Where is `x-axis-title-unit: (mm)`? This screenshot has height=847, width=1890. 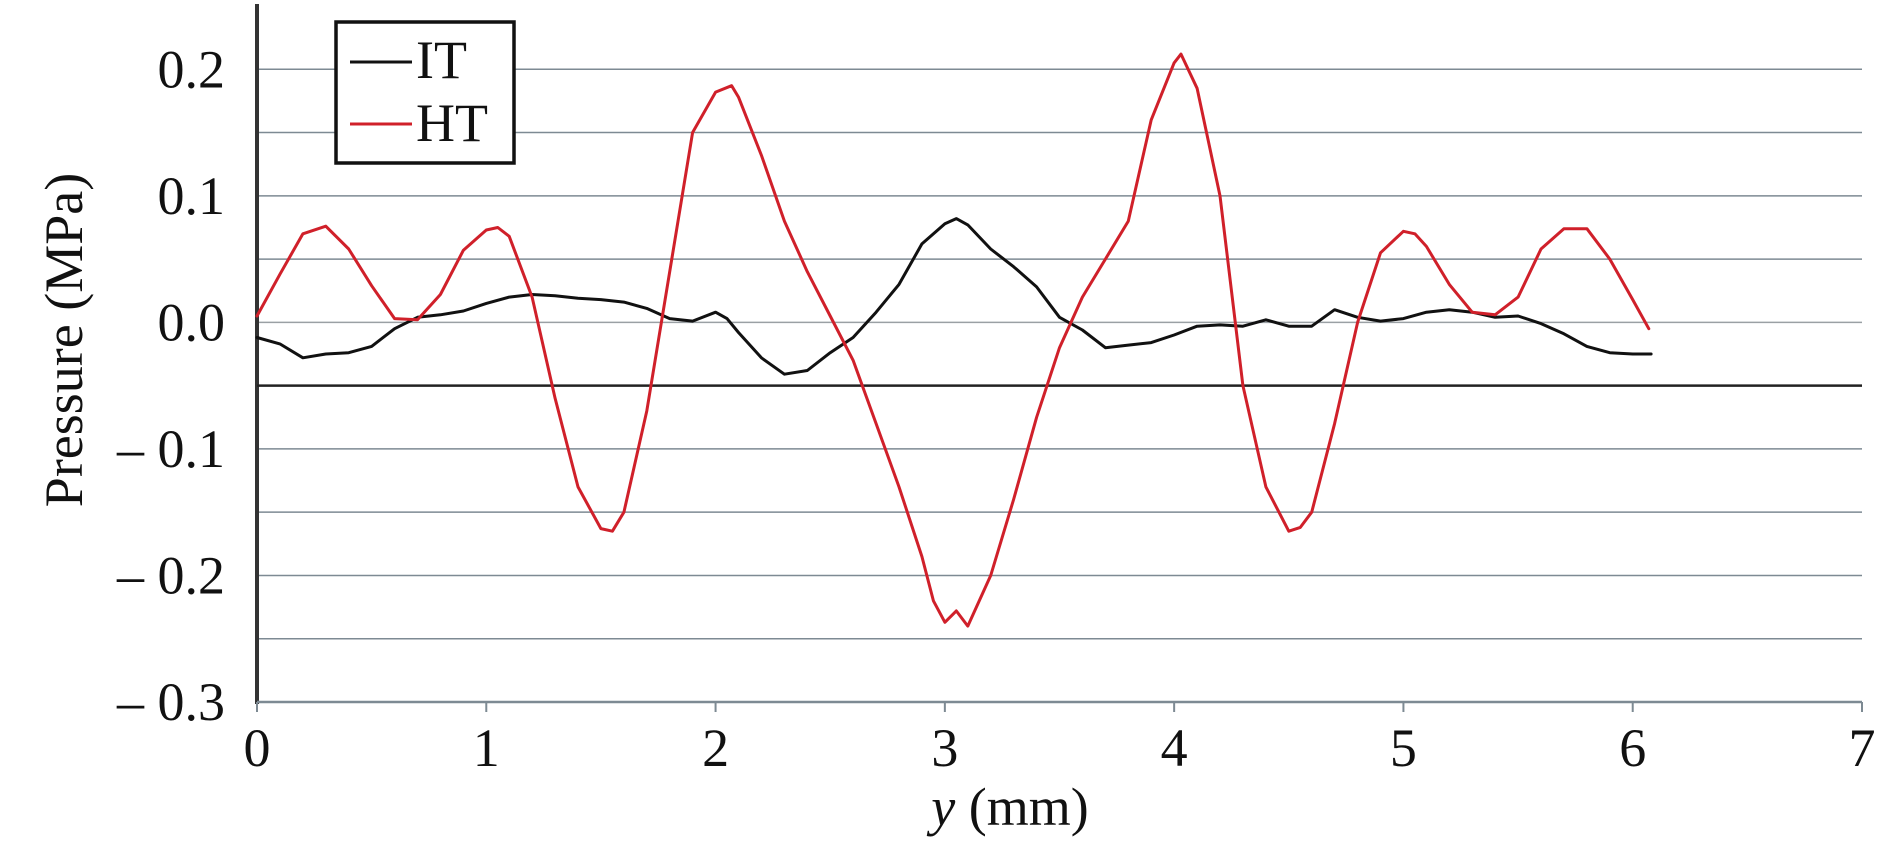 x-axis-title-unit: (mm) is located at coordinates (1021, 807).